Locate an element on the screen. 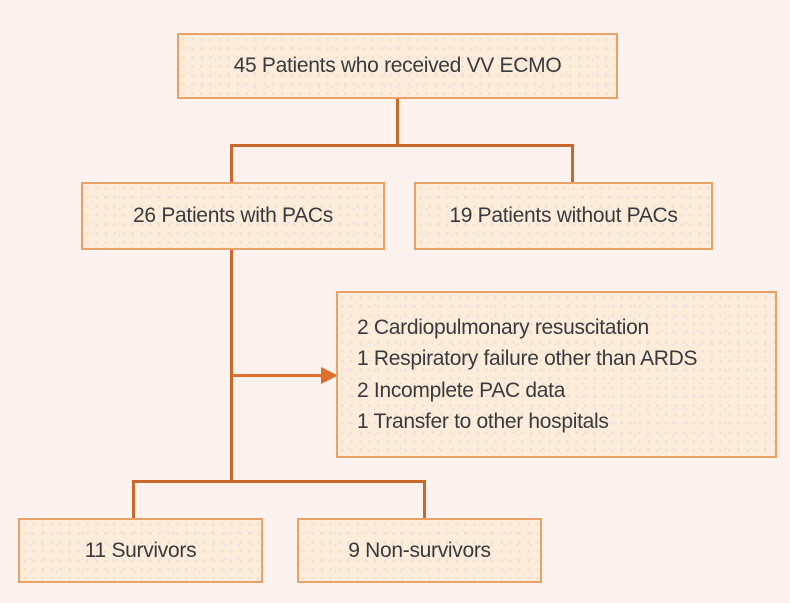 The image size is (790, 603). exclusion-item-respiratory-failure: 1 Respiratory failure other than ARDS is located at coordinates (527, 358).